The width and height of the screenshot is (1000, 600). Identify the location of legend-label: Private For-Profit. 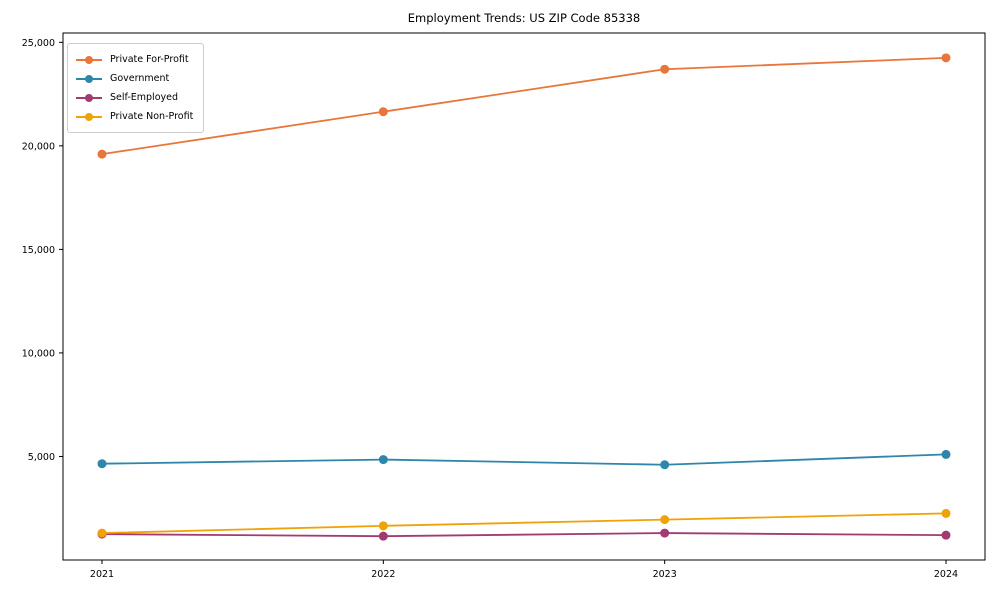
(149, 59).